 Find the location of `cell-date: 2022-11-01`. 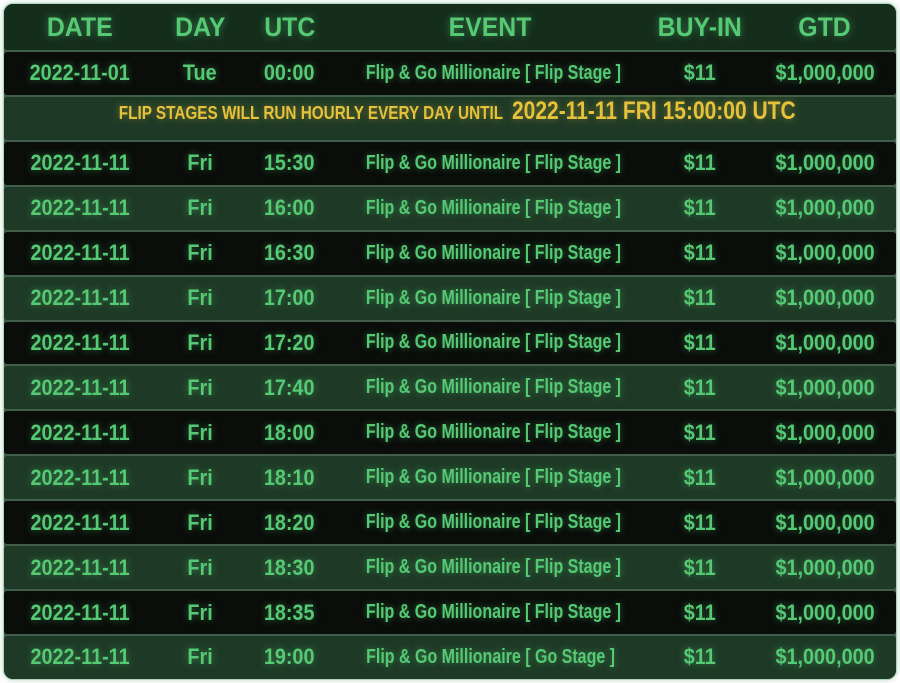

cell-date: 2022-11-01 is located at coordinates (80, 73).